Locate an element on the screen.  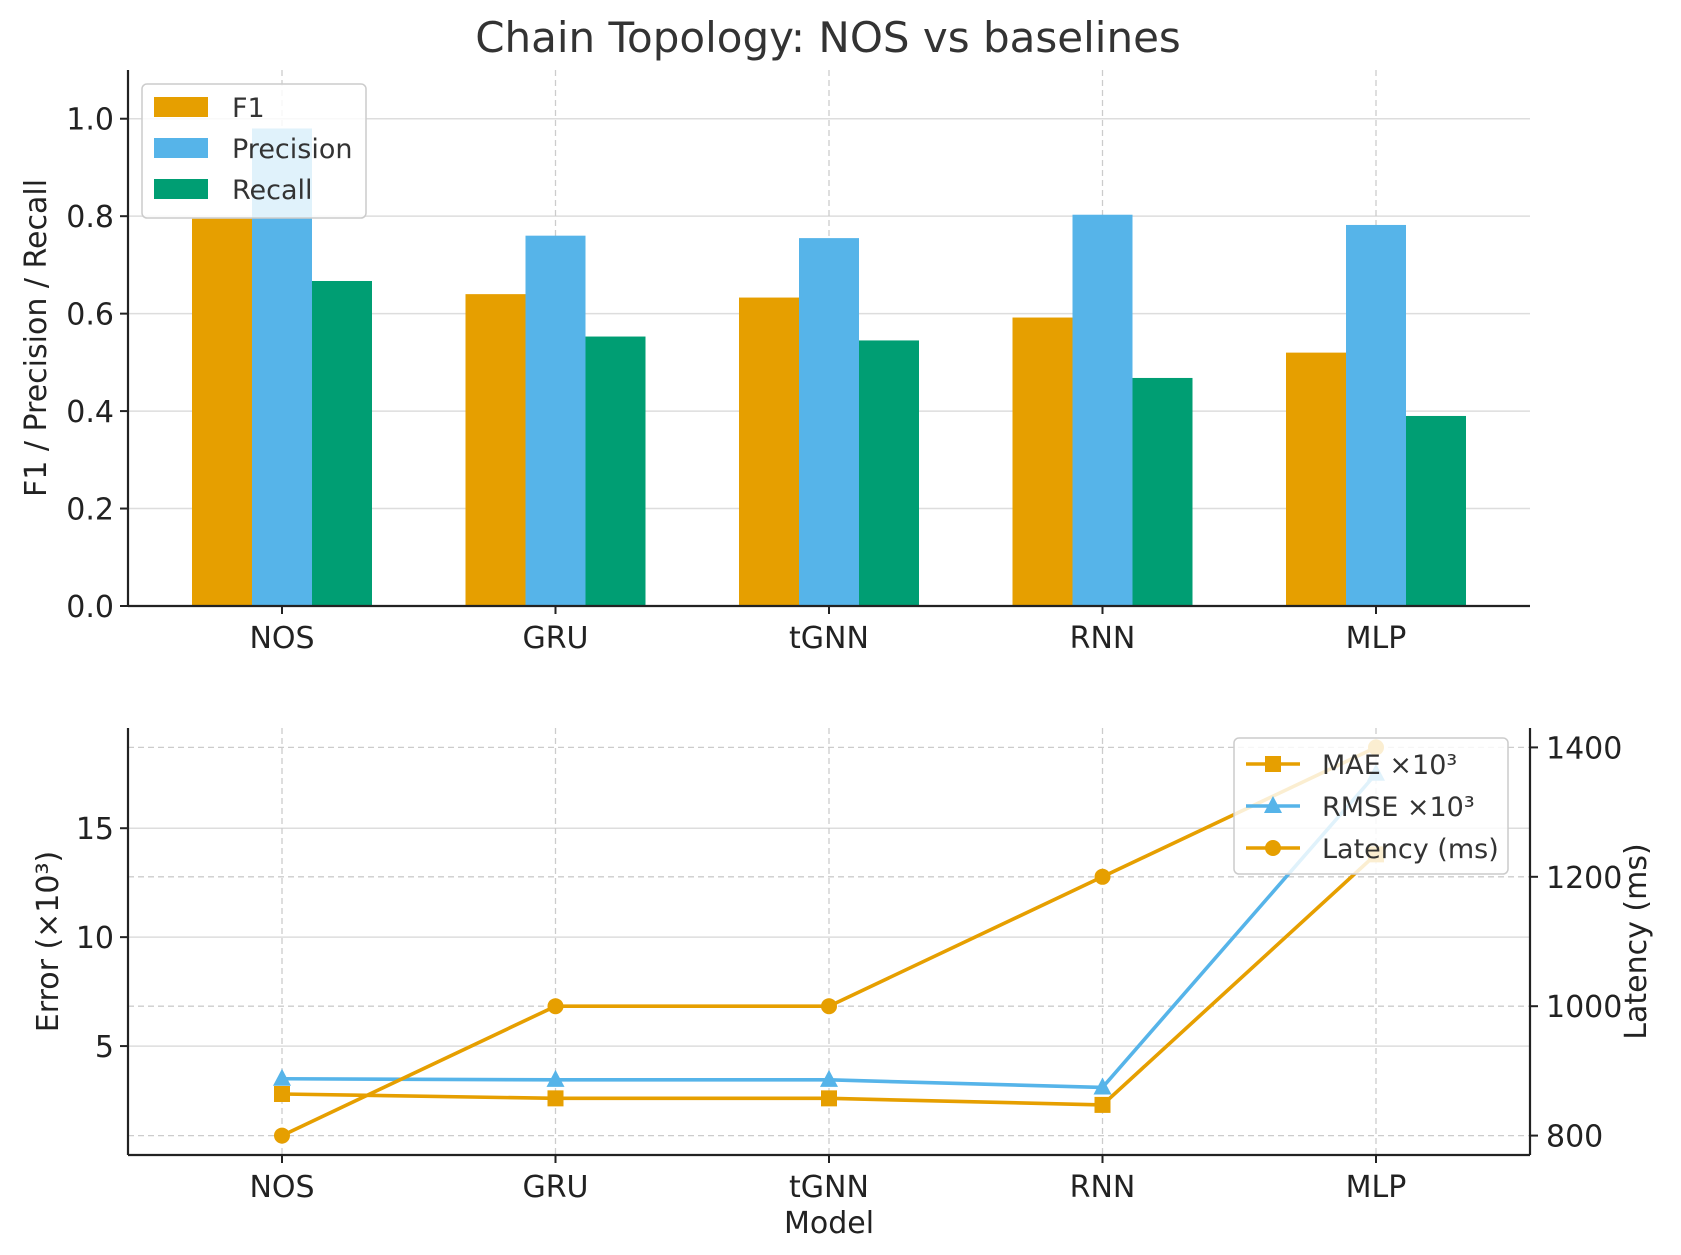
y2-tick-label: 800 is located at coordinates (1574, 1137).